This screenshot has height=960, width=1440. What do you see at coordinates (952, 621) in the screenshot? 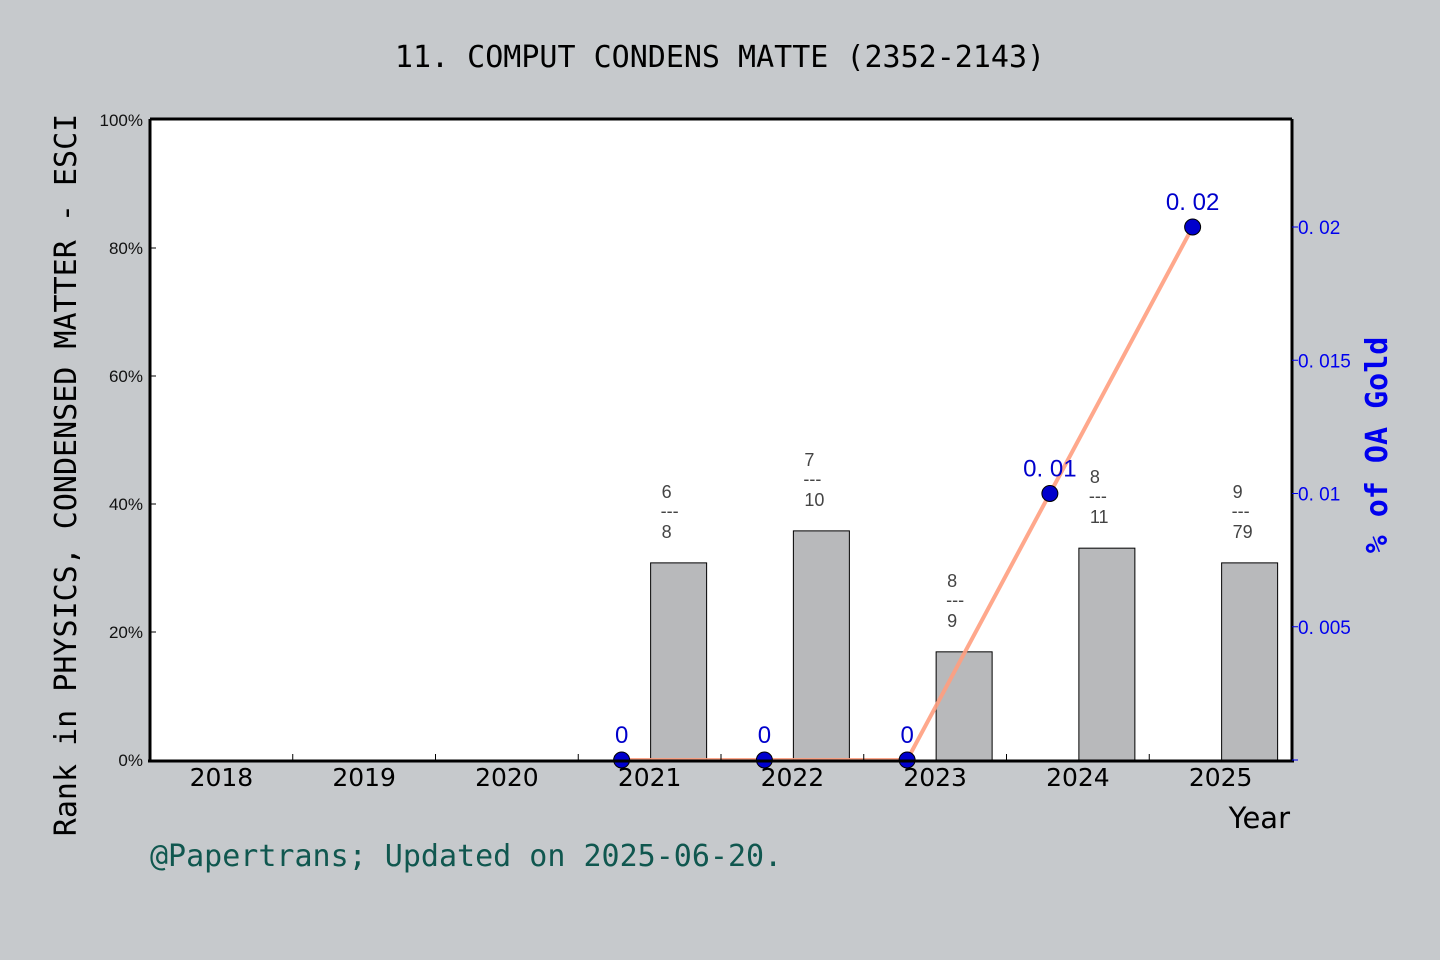
I see `bar-label-denominator: 9` at bounding box center [952, 621].